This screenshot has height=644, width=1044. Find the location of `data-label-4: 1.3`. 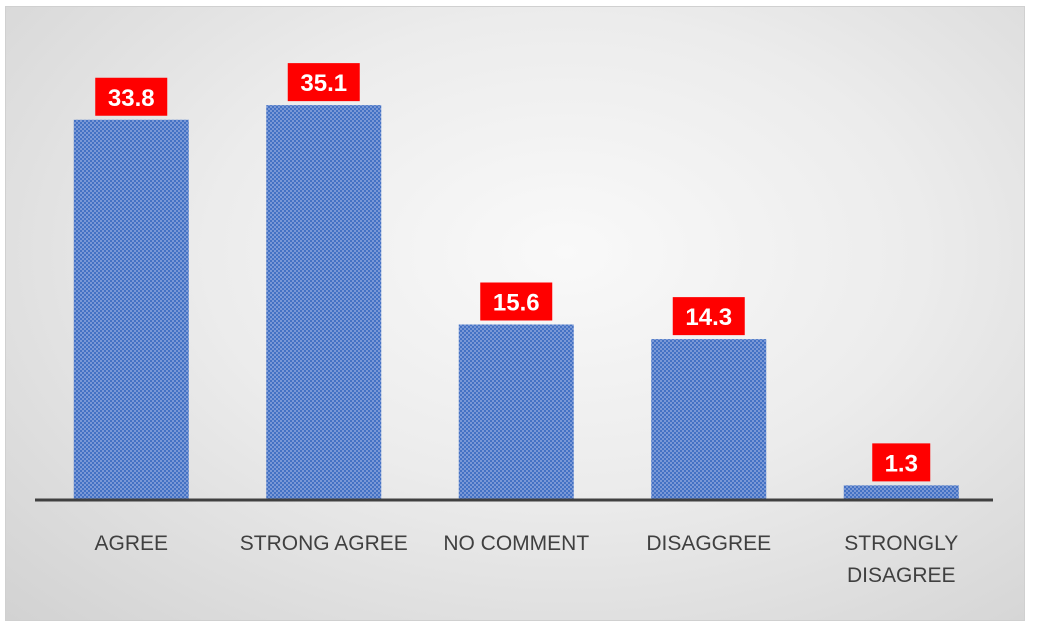

data-label-4: 1.3 is located at coordinates (901, 463).